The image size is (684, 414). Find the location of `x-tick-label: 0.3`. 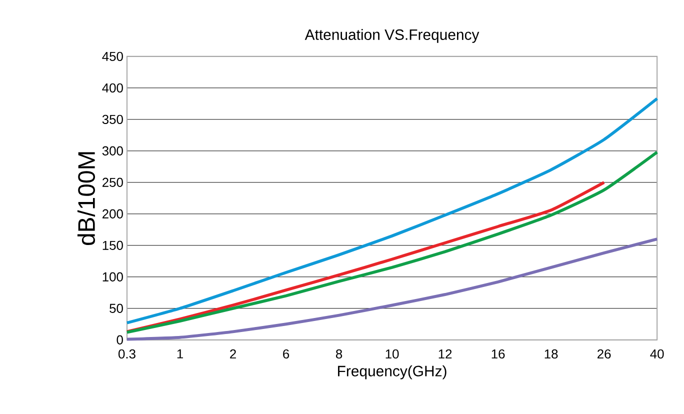

x-tick-label: 0.3 is located at coordinates (127, 354).